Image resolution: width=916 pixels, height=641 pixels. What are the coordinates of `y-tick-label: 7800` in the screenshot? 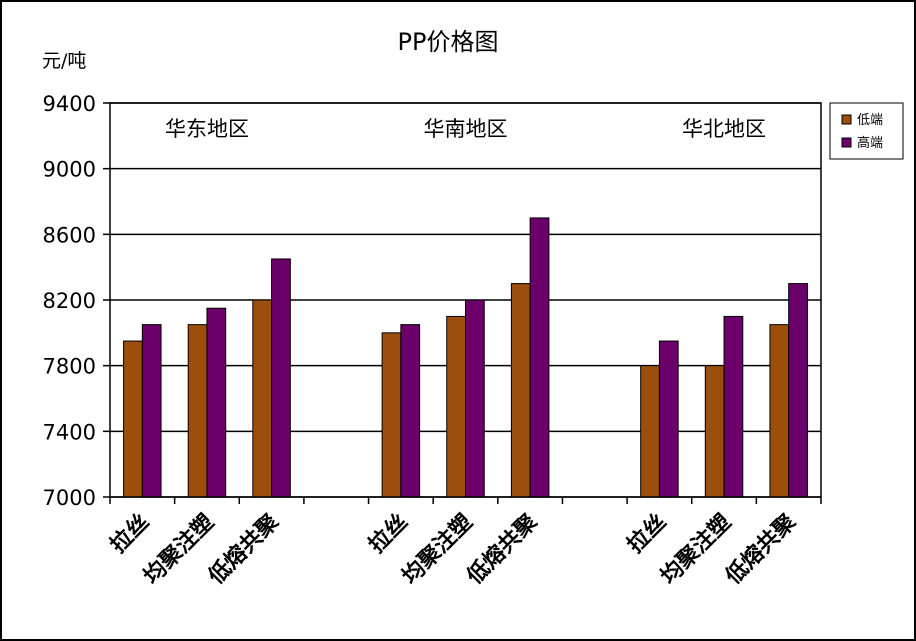 It's located at (69, 367).